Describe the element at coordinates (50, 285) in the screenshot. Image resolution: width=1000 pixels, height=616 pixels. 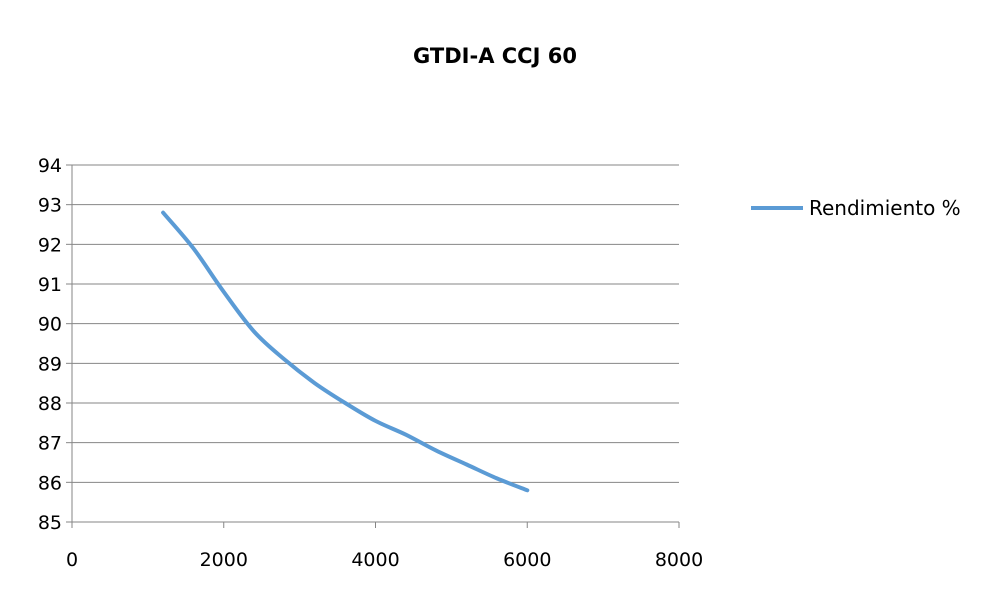
I see `y-tick-label: 91` at that location.